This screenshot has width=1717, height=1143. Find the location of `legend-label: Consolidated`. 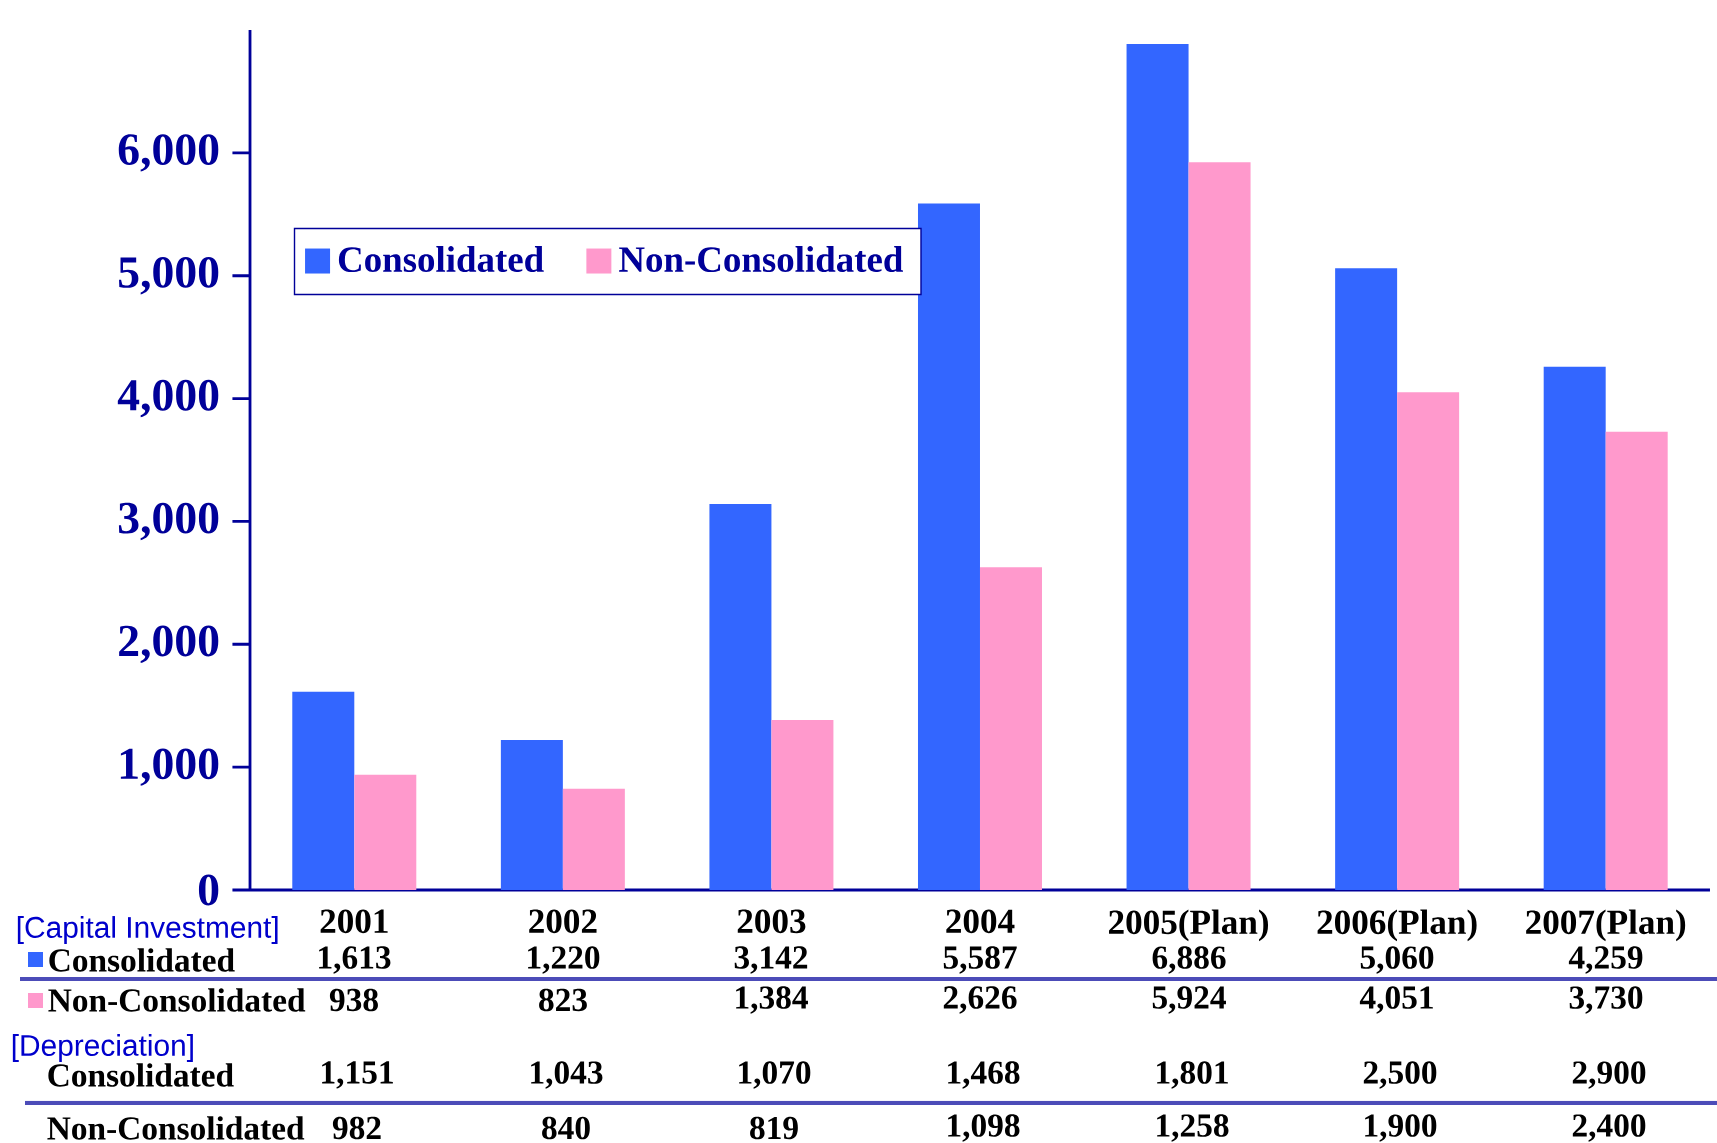

legend-label: Consolidated is located at coordinates (441, 259).